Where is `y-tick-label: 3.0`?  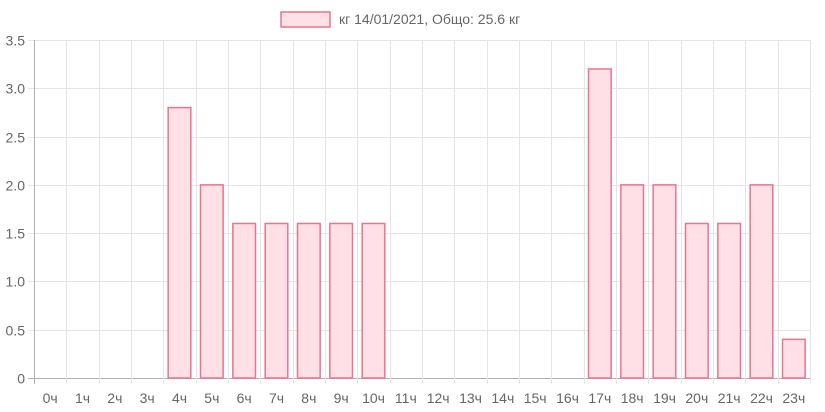
y-tick-label: 3.0 is located at coordinates (16, 89).